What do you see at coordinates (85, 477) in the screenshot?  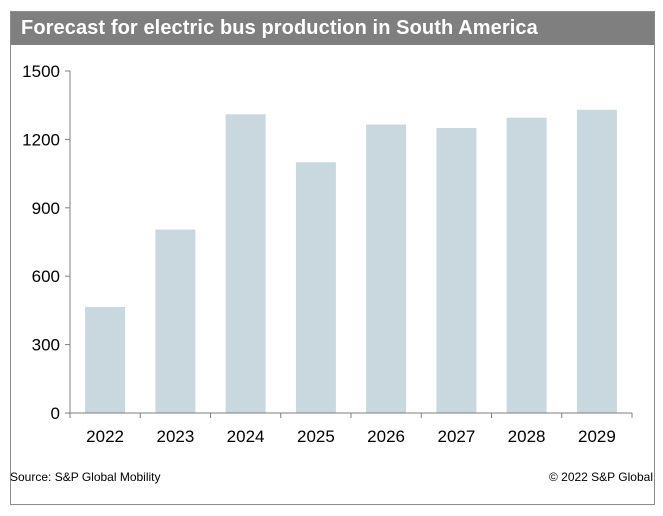 I see `source-note: Source: S&P Global Mobility` at bounding box center [85, 477].